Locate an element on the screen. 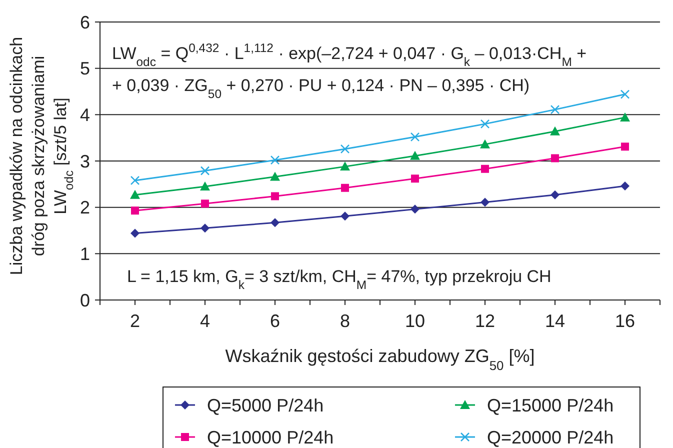  x-tick-label: 4 is located at coordinates (205, 321).